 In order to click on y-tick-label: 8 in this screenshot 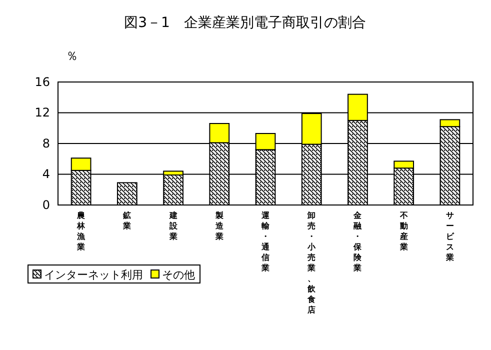, I will do `click(46, 143)`.